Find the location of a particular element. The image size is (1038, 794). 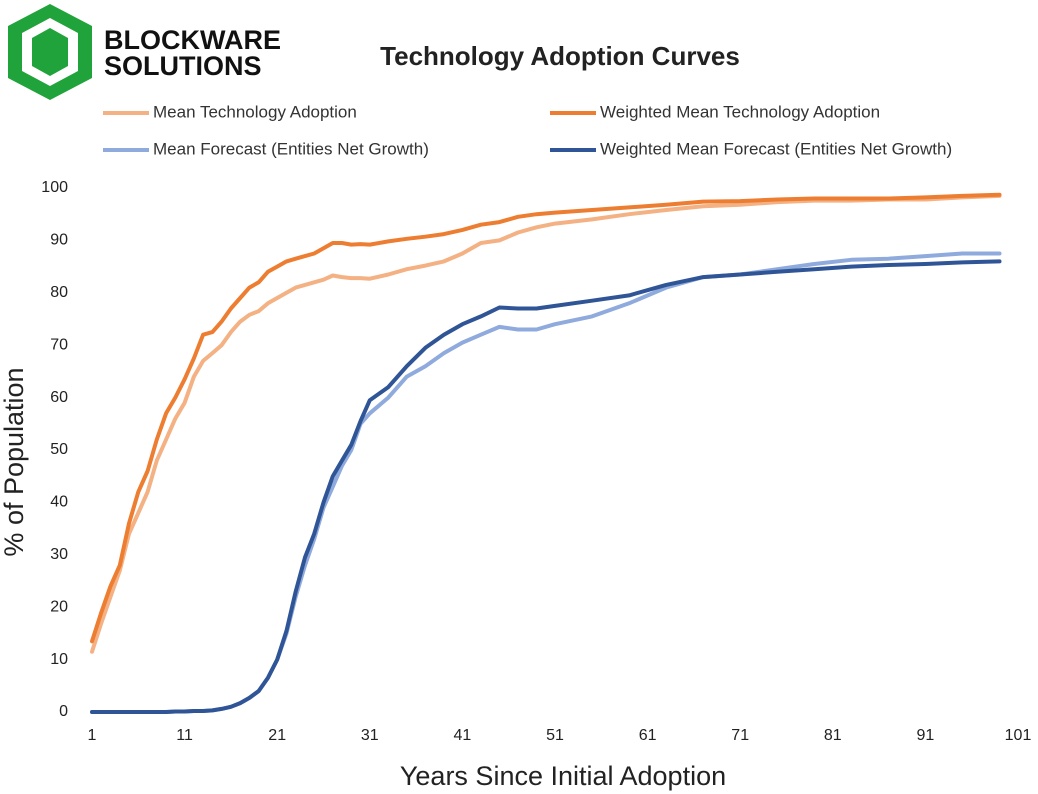

x-tick-label: 21 is located at coordinates (277, 735).